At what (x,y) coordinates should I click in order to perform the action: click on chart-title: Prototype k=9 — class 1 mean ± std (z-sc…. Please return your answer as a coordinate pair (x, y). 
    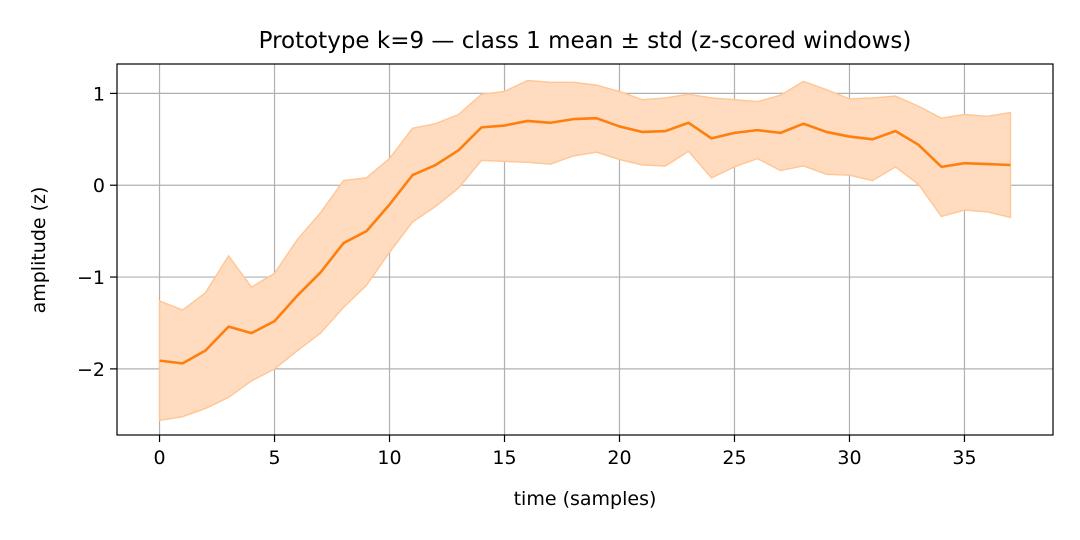
    Looking at the image, I should click on (585, 41).